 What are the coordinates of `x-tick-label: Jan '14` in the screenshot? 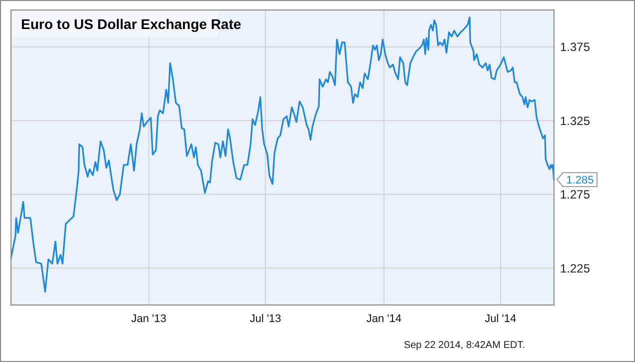 It's located at (384, 319).